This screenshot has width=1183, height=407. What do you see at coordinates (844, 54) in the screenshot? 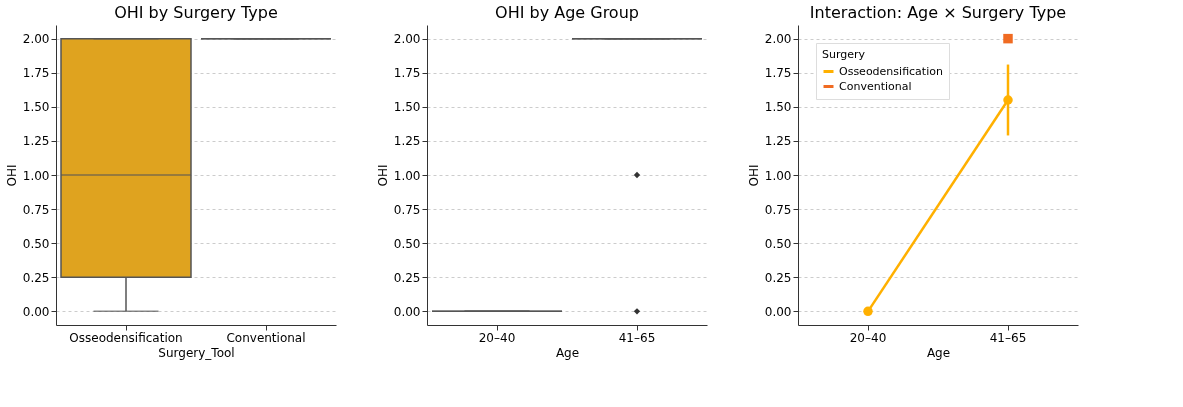
I see `legend-title: Surgery` at bounding box center [844, 54].